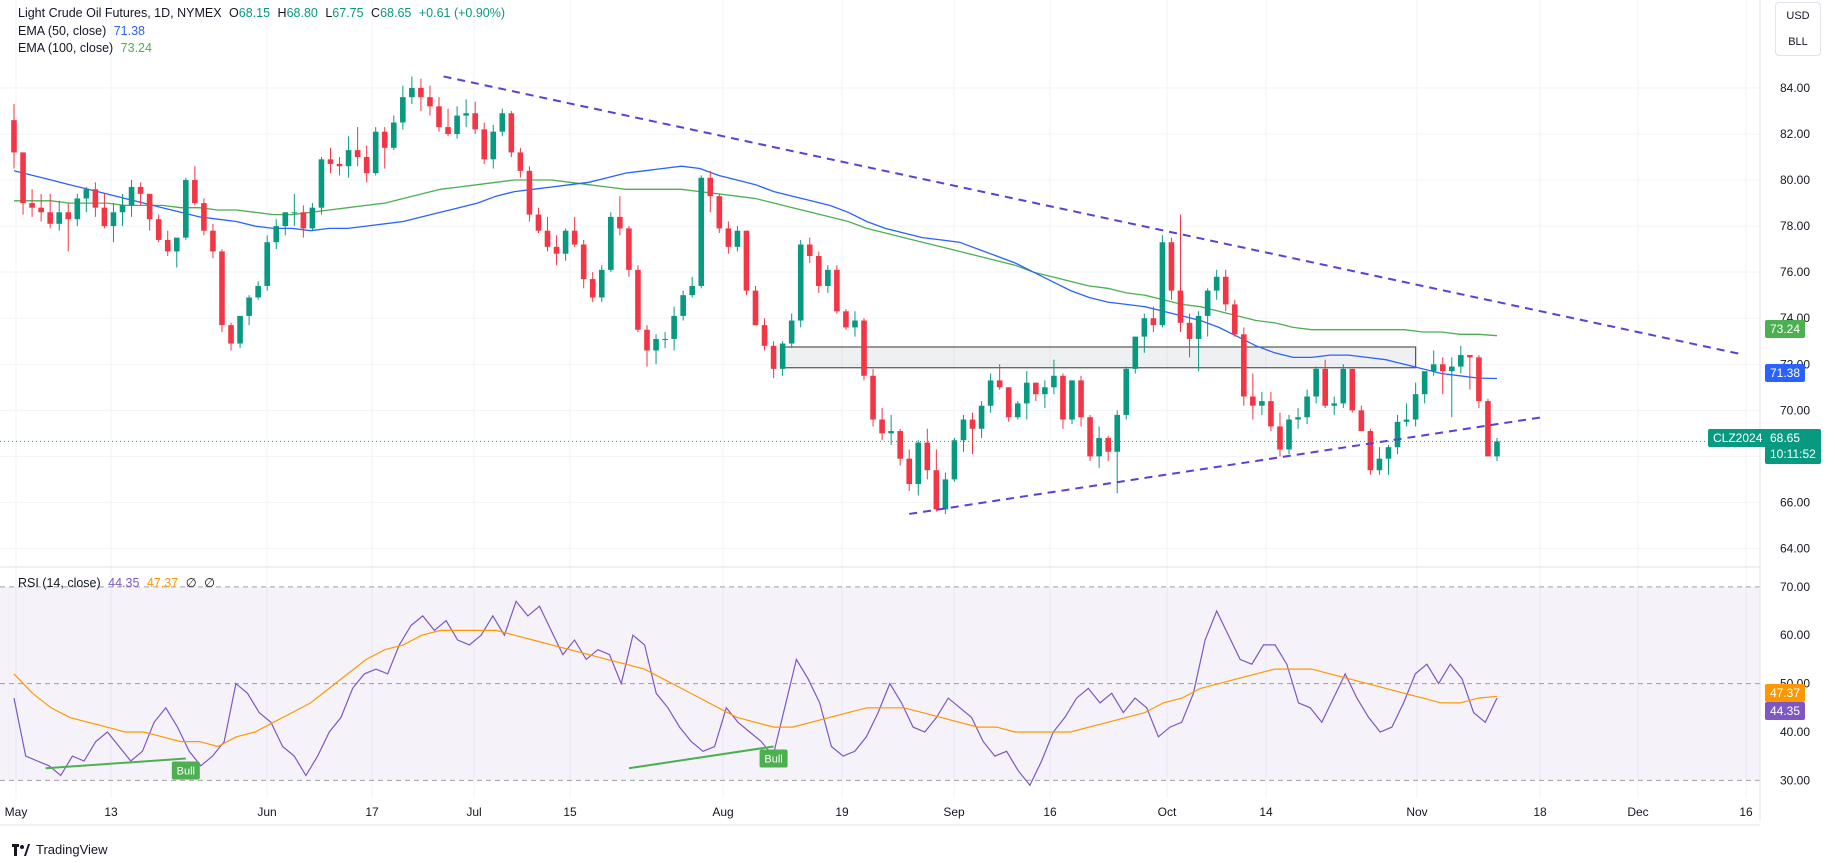 This screenshot has height=863, width=1835. I want to click on date-tick-label: 14, so click(1266, 812).